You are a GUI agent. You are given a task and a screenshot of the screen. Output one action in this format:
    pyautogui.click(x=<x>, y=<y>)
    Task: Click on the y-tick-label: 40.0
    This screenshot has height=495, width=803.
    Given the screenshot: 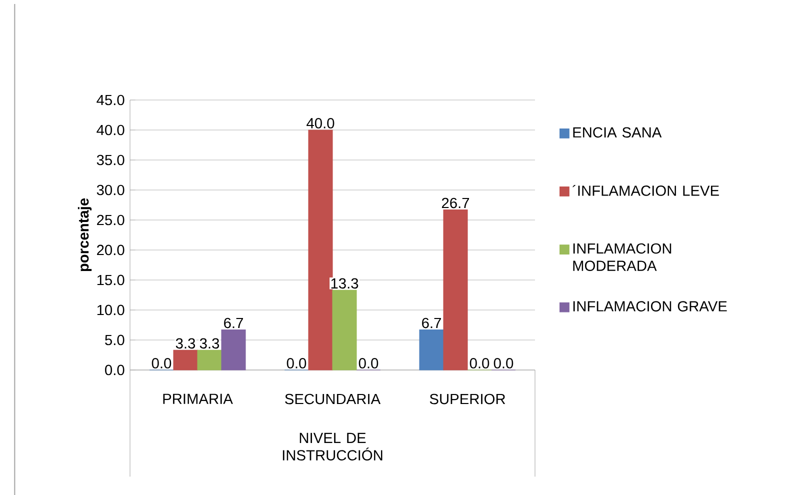 What is the action you would take?
    pyautogui.click(x=110, y=130)
    